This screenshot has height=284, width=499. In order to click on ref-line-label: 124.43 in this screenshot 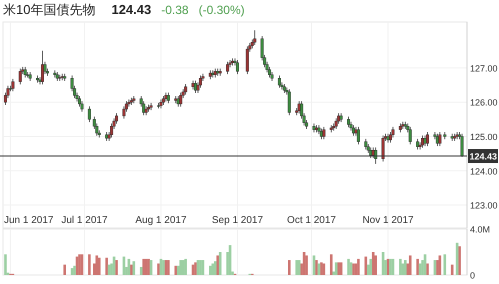, I will do `click(484, 157)`.